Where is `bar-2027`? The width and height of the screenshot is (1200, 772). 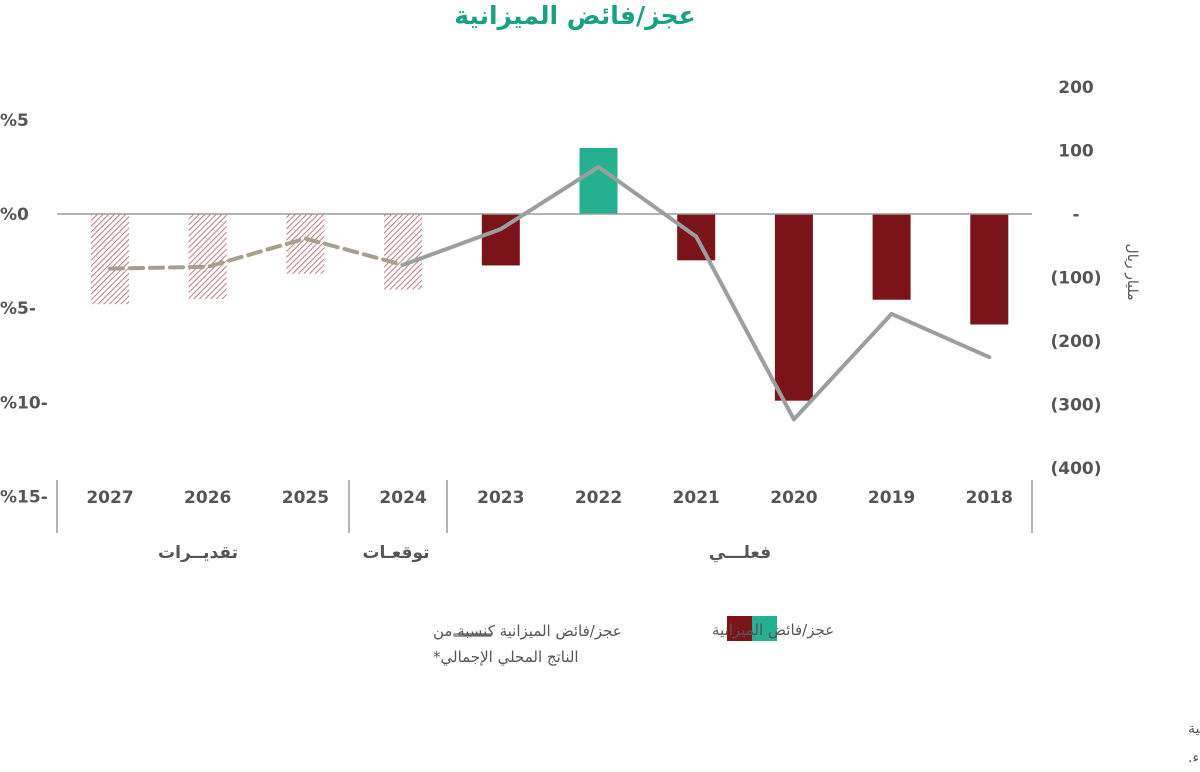
bar-2027 is located at coordinates (110, 259).